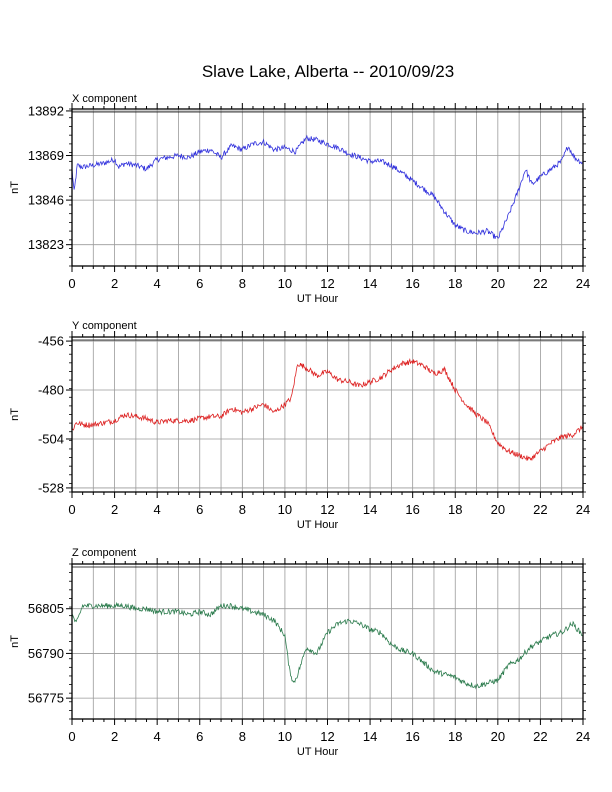 This screenshot has width=612, height=792. Describe the element at coordinates (46, 698) in the screenshot. I see `y-tick-label: 56775` at that location.